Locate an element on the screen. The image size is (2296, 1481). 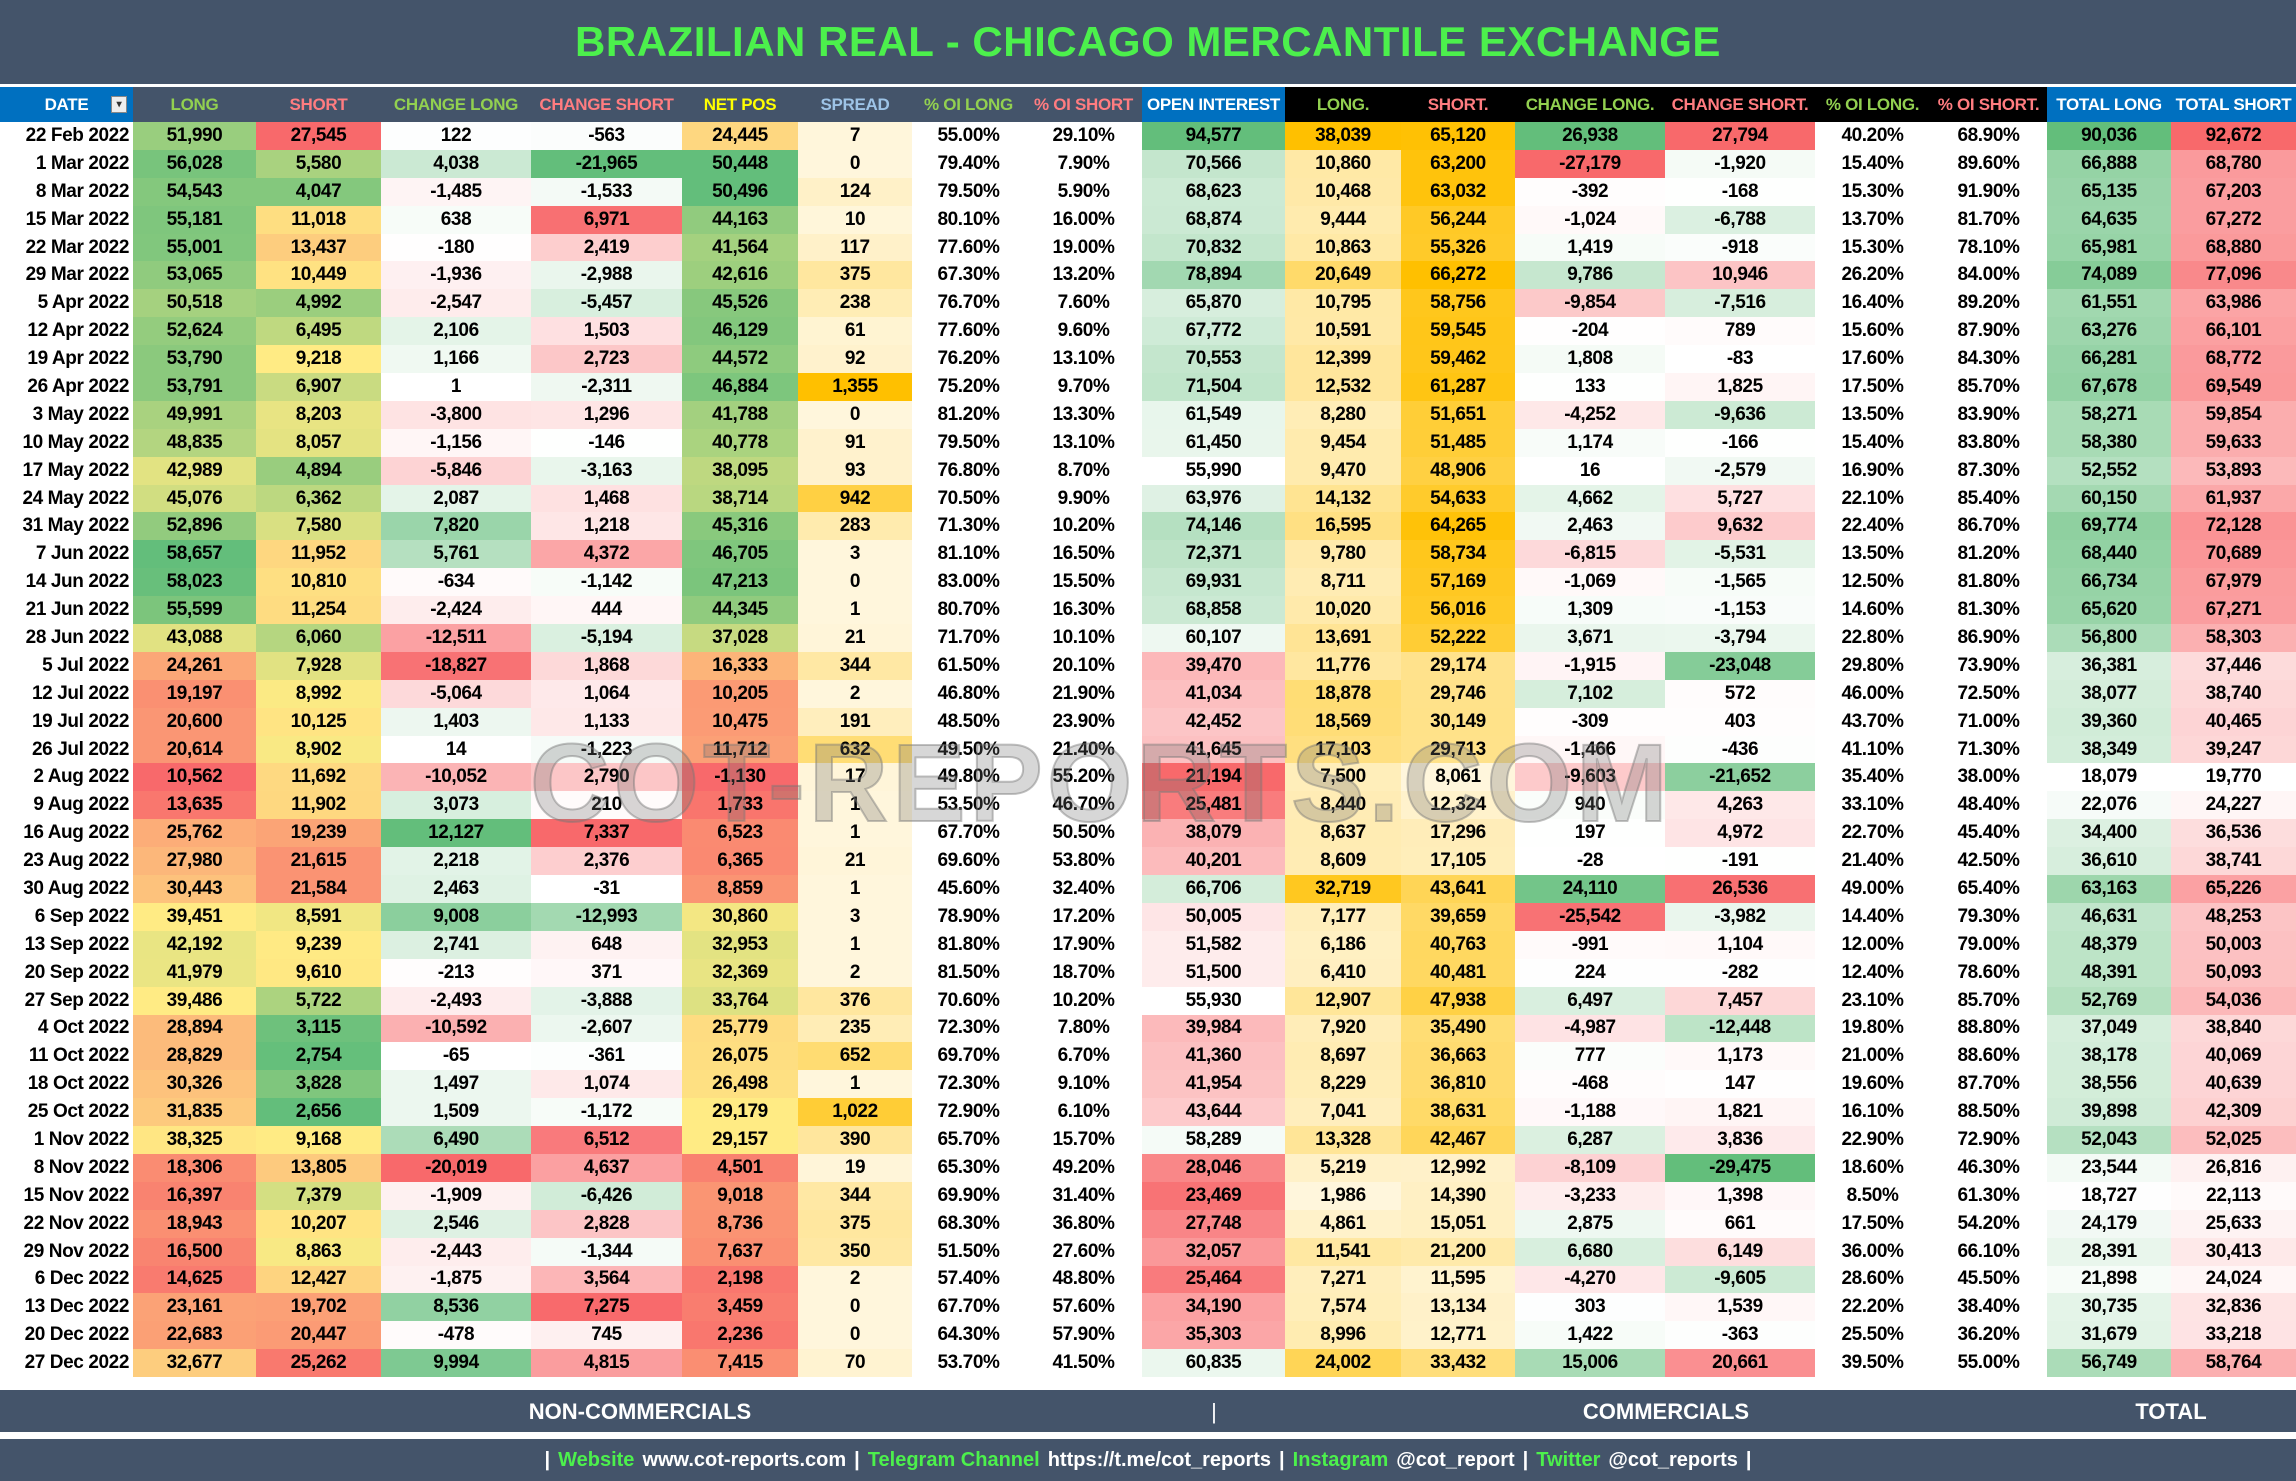
column-header-long: LONG. is located at coordinates (1343, 104).